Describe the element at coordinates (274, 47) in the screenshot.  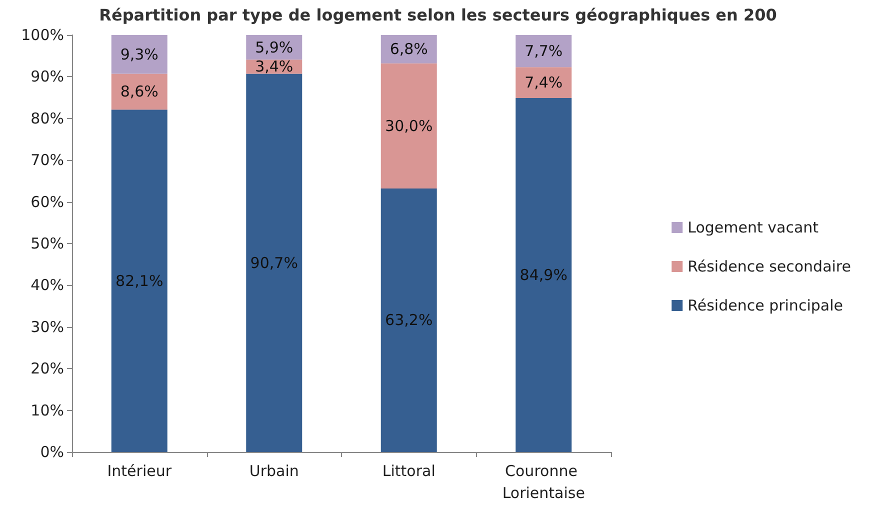
I see `data-label: 5,9%` at that location.